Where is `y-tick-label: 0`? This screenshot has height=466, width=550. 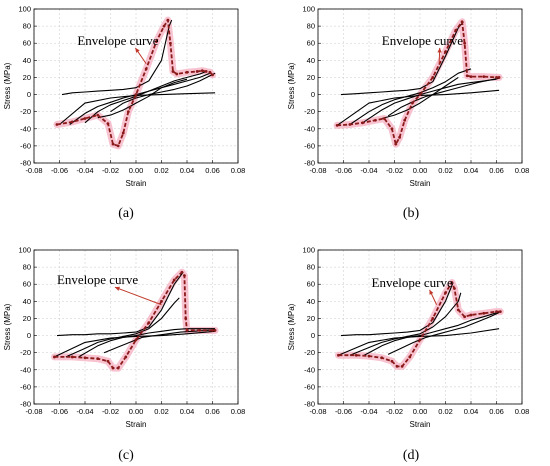
y-tick-label: 0 is located at coordinates (313, 335).